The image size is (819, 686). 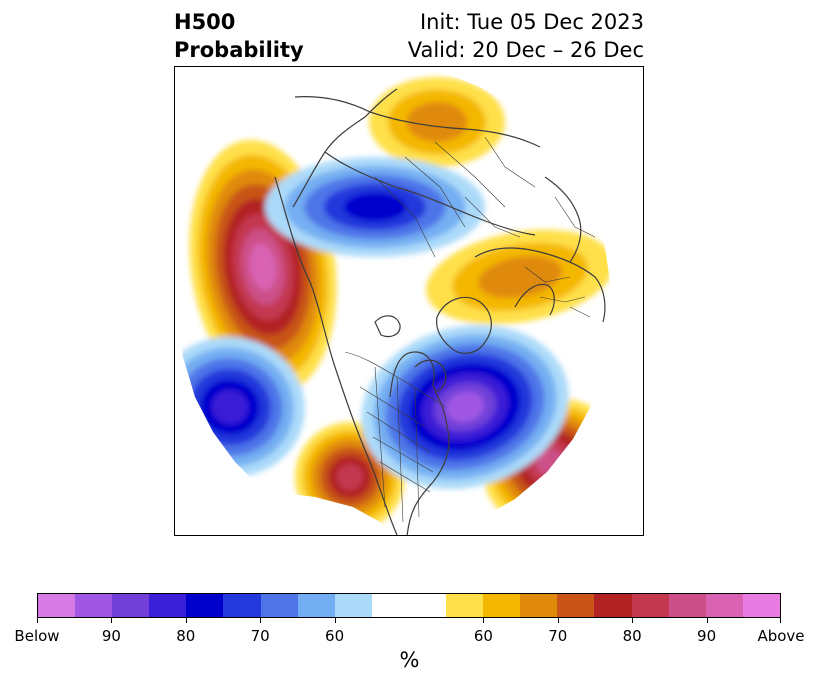 I want to click on coastline-europe, so click(x=540, y=285).